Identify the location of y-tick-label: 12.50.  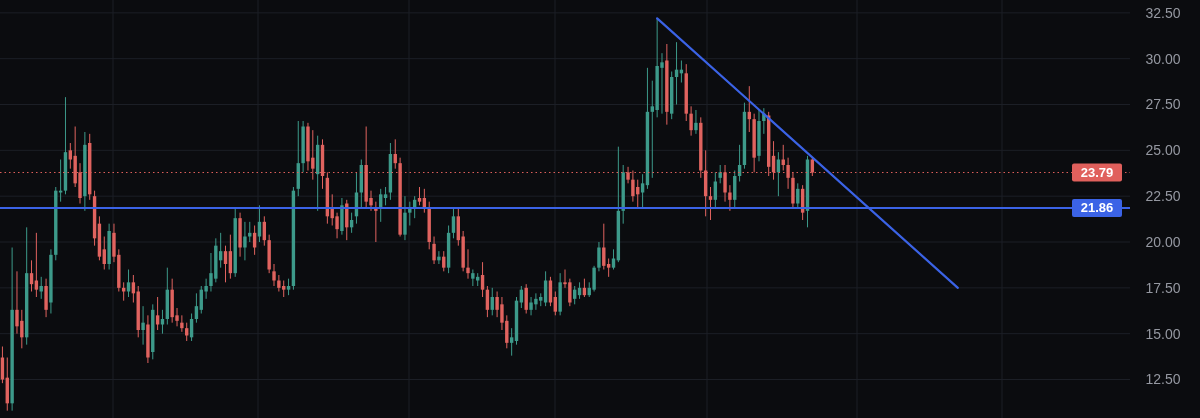
(1163, 379).